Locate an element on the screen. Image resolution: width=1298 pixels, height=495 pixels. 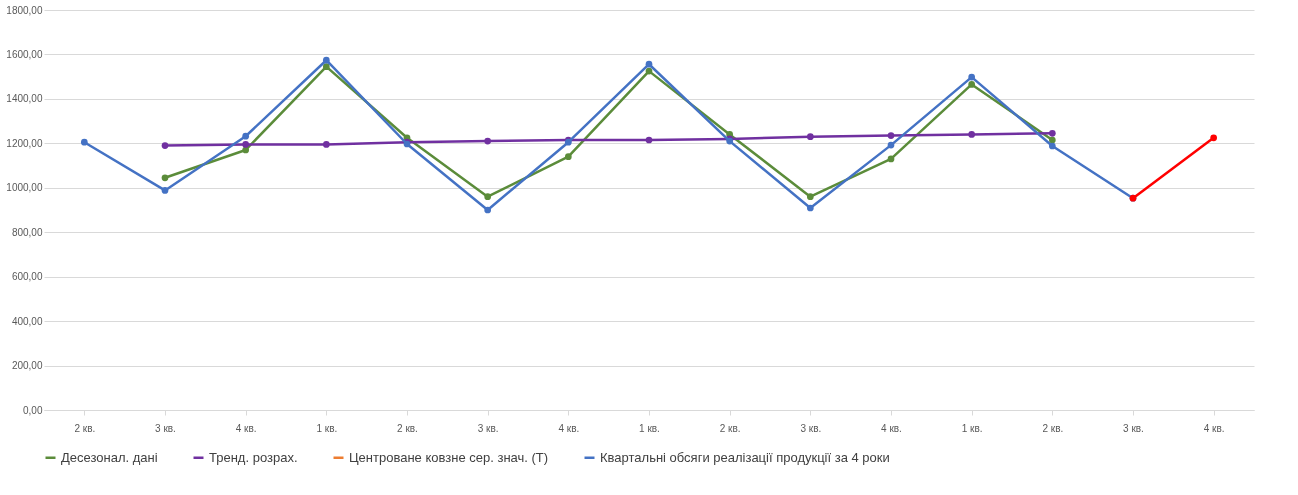
y-tick-label: 600,00 is located at coordinates (27, 277).